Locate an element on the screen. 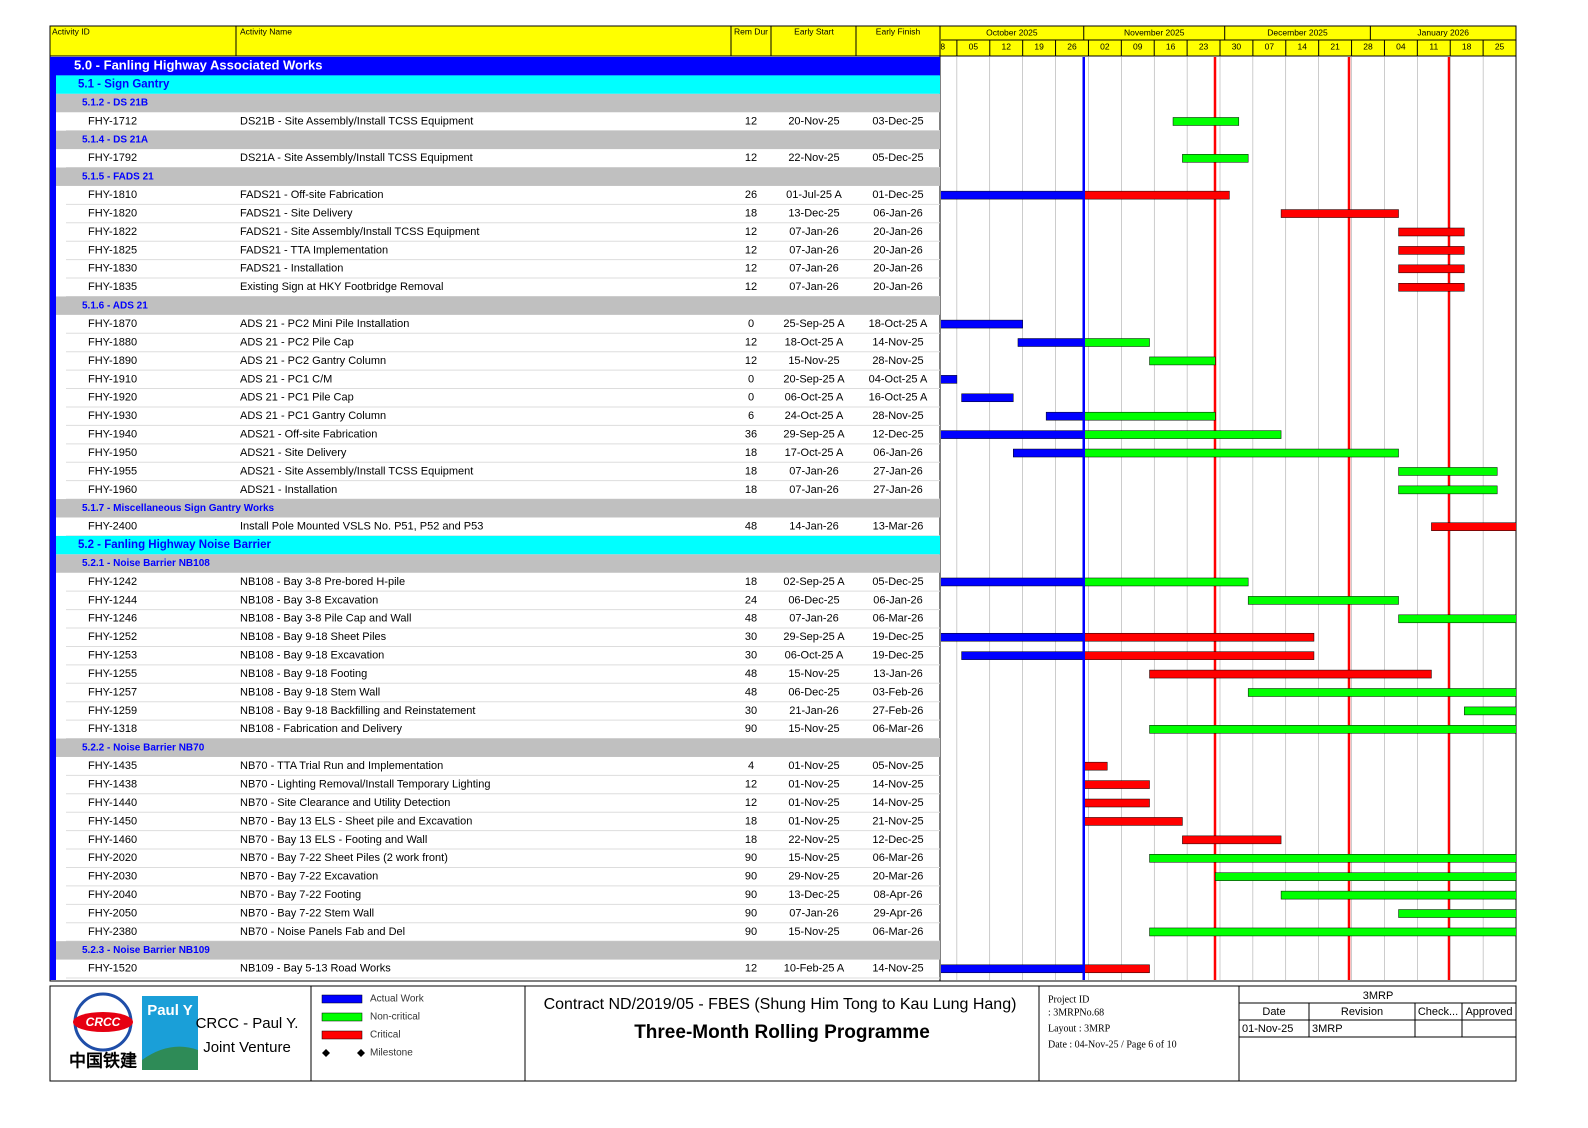 The width and height of the screenshot is (1588, 1128). week-label: 18 is located at coordinates (1467, 46).